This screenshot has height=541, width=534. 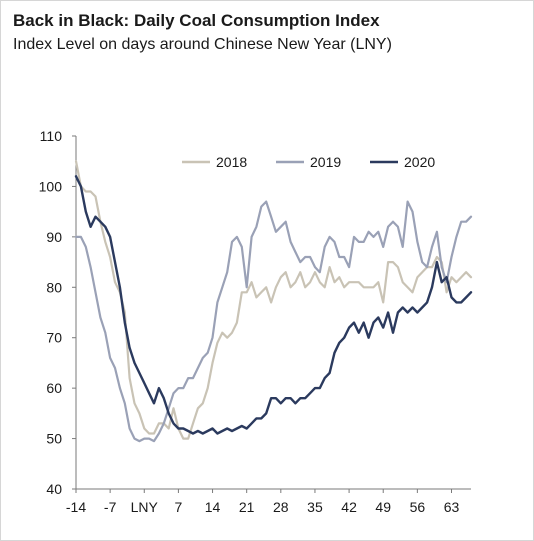 What do you see at coordinates (54, 237) in the screenshot?
I see `y-tick-label: 90` at bounding box center [54, 237].